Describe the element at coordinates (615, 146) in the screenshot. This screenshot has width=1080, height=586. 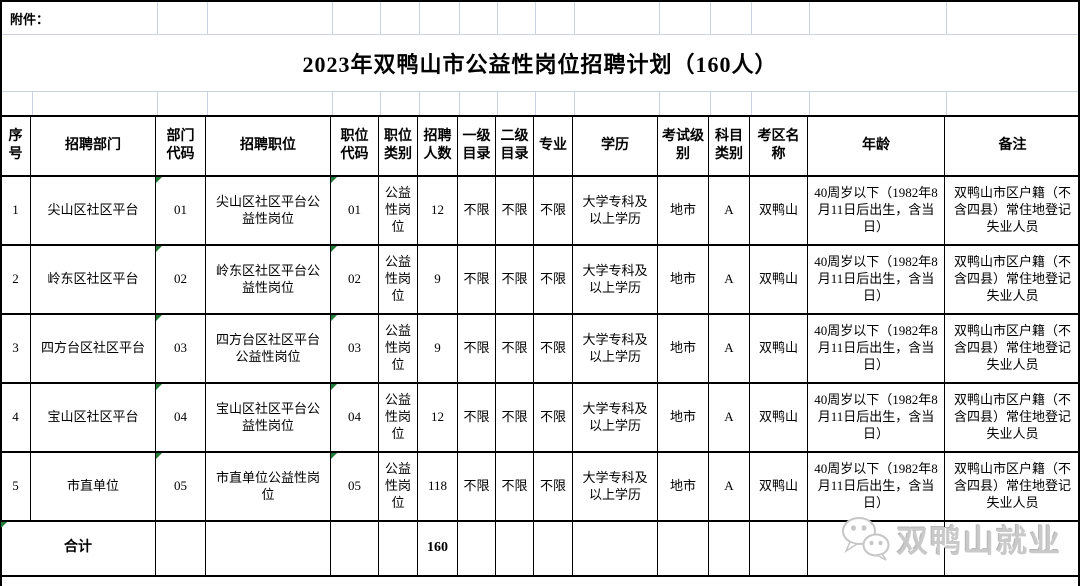
I see `header-education: 学历` at that location.